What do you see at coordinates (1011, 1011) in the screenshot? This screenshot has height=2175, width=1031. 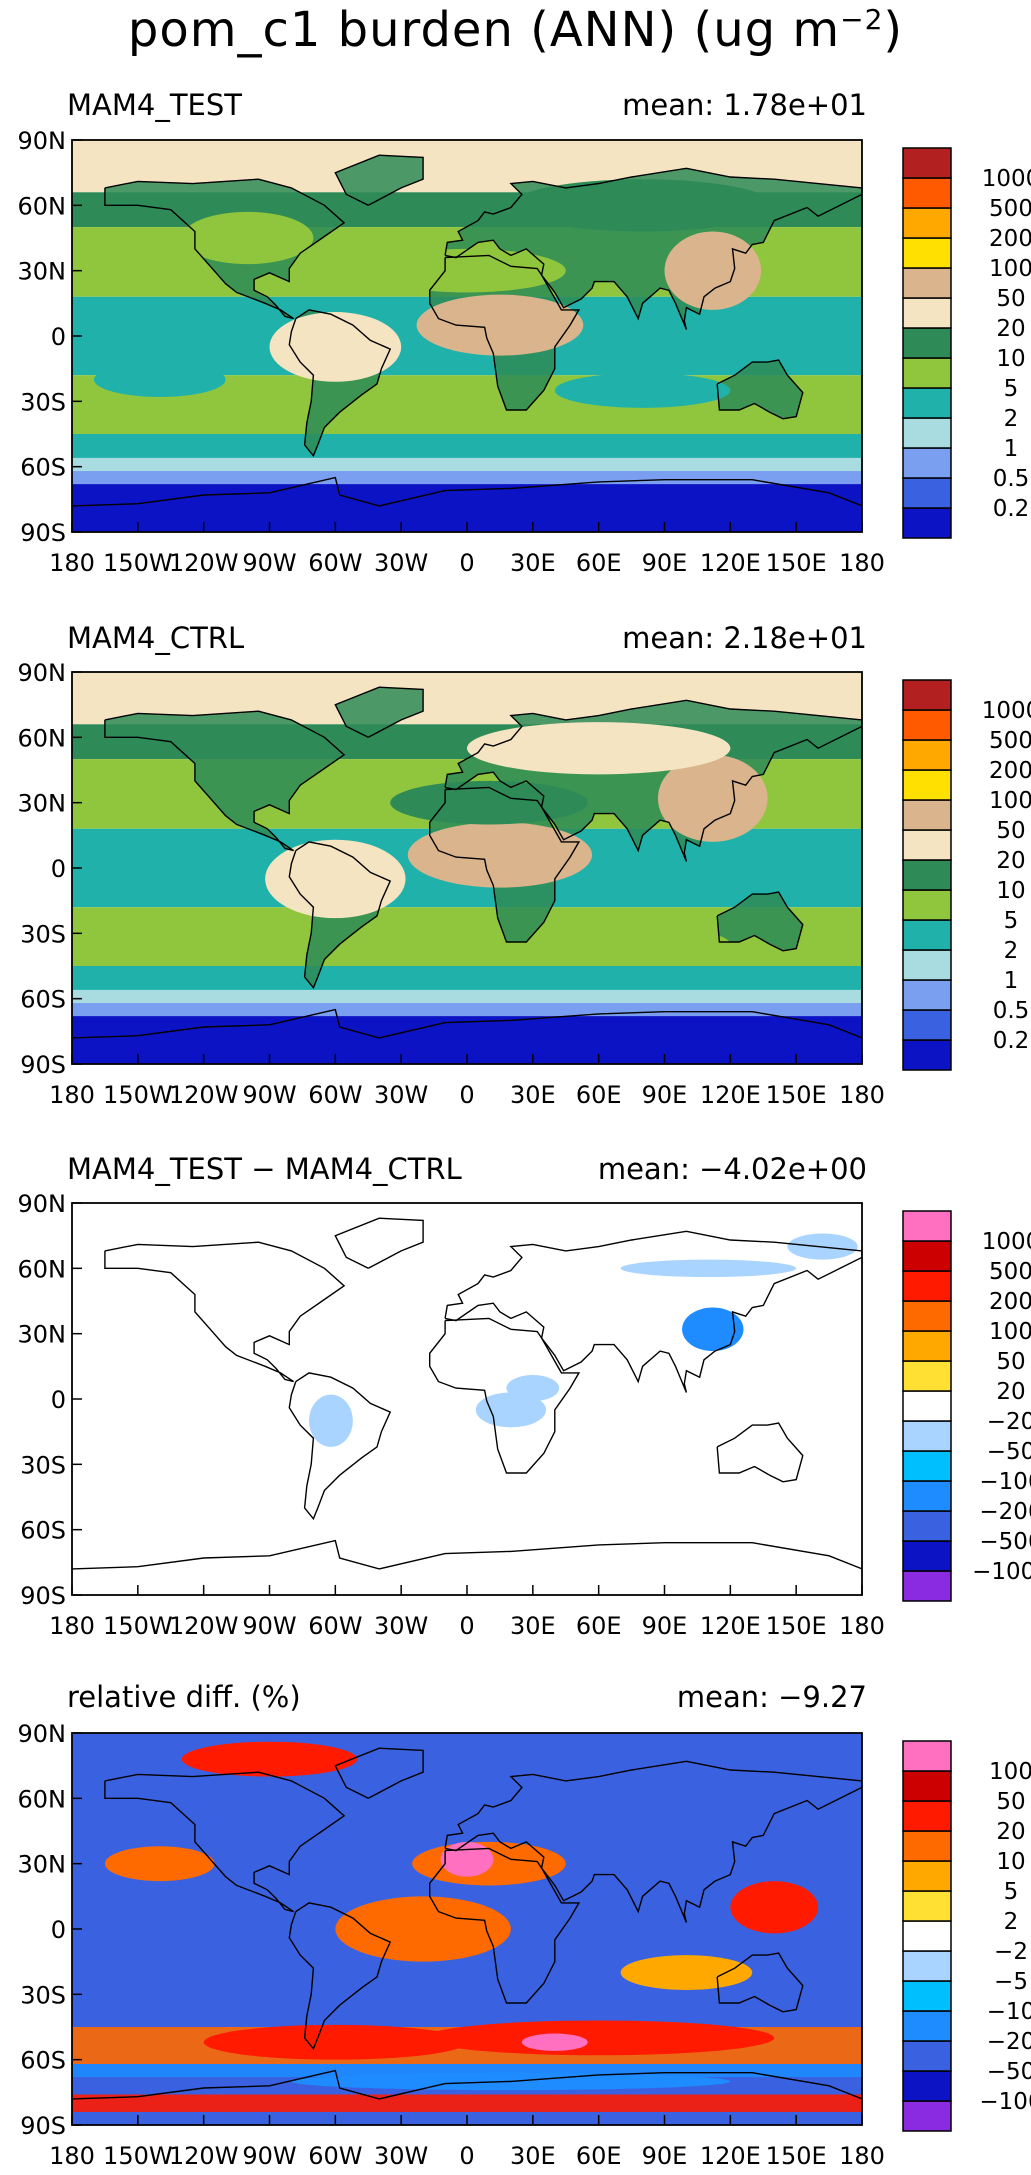 I see `colorbar-label: 0.5` at bounding box center [1011, 1011].